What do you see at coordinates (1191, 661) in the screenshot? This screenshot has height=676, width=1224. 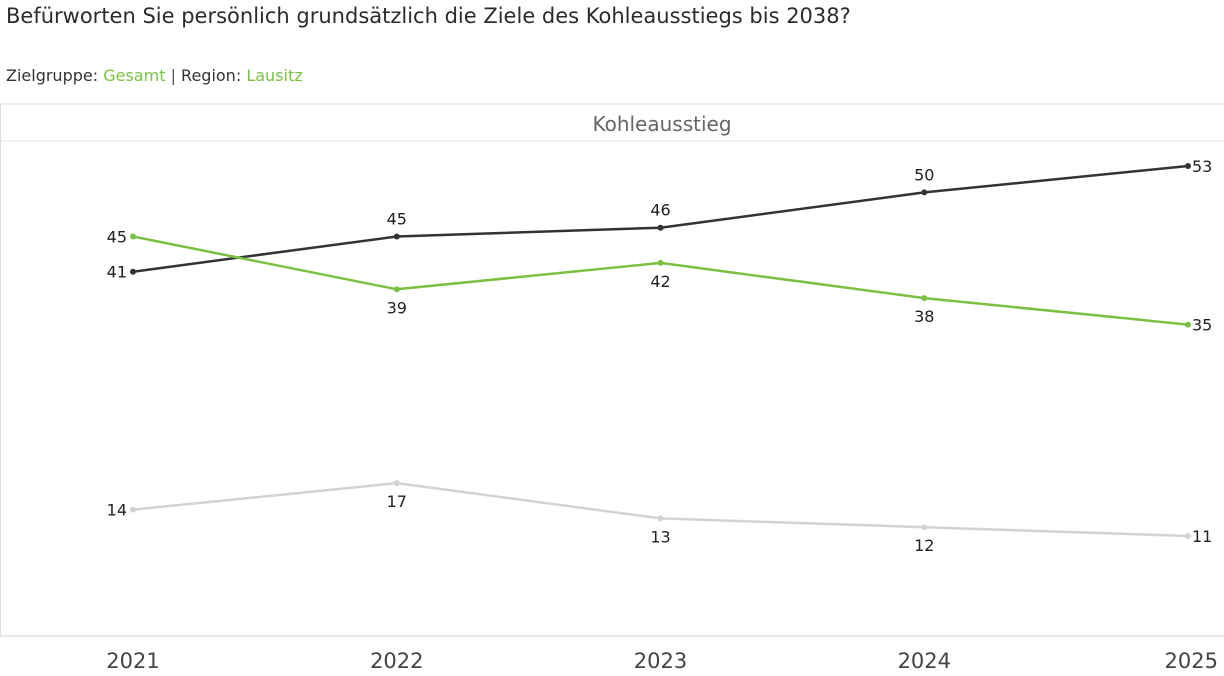 I see `x-tick-label: 2025` at bounding box center [1191, 661].